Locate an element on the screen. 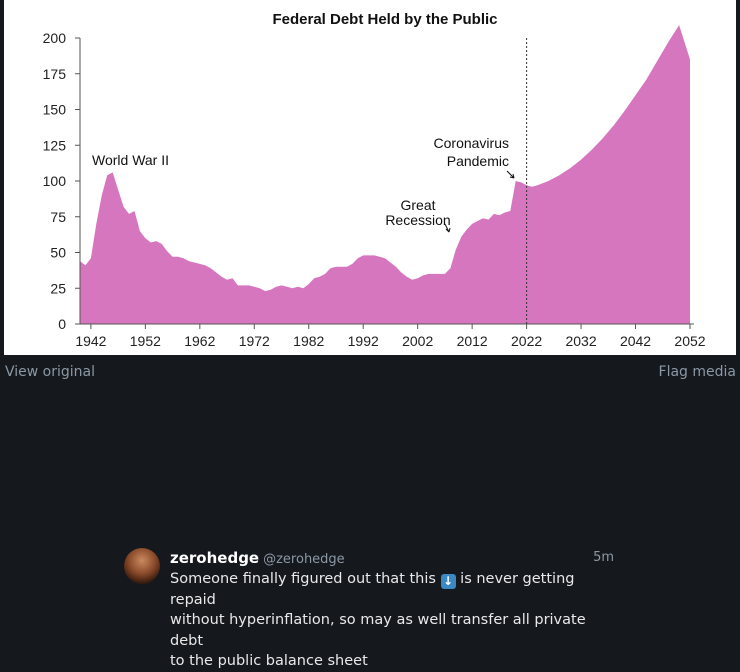 The image size is (740, 672). y-tick-label: 75 is located at coordinates (58, 217).